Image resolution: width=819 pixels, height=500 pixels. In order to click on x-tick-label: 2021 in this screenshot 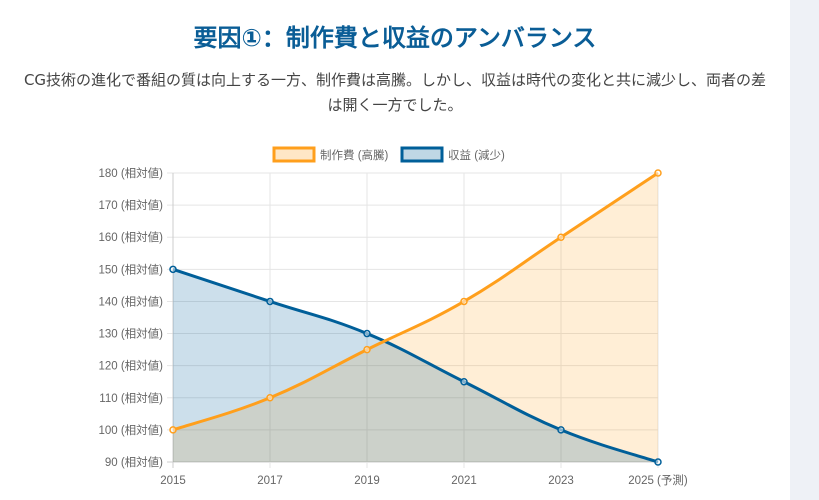, I will do `click(464, 481)`.